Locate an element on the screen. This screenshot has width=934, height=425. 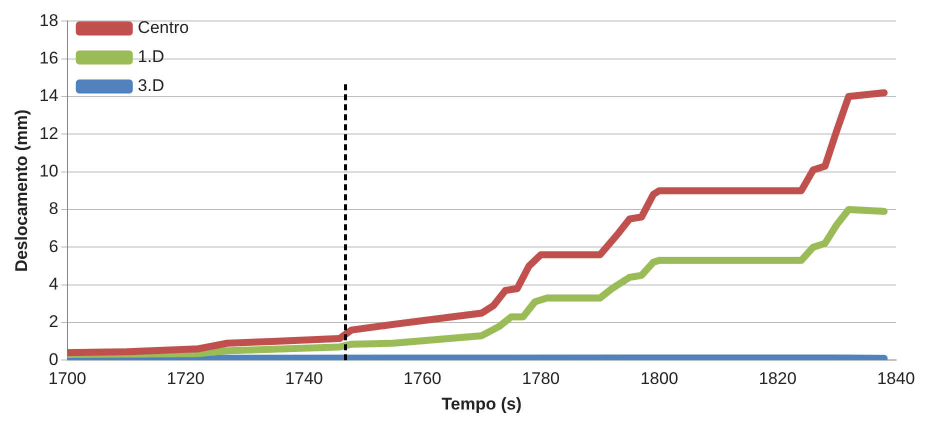
y-tick-label: 2 is located at coordinates (53, 322).